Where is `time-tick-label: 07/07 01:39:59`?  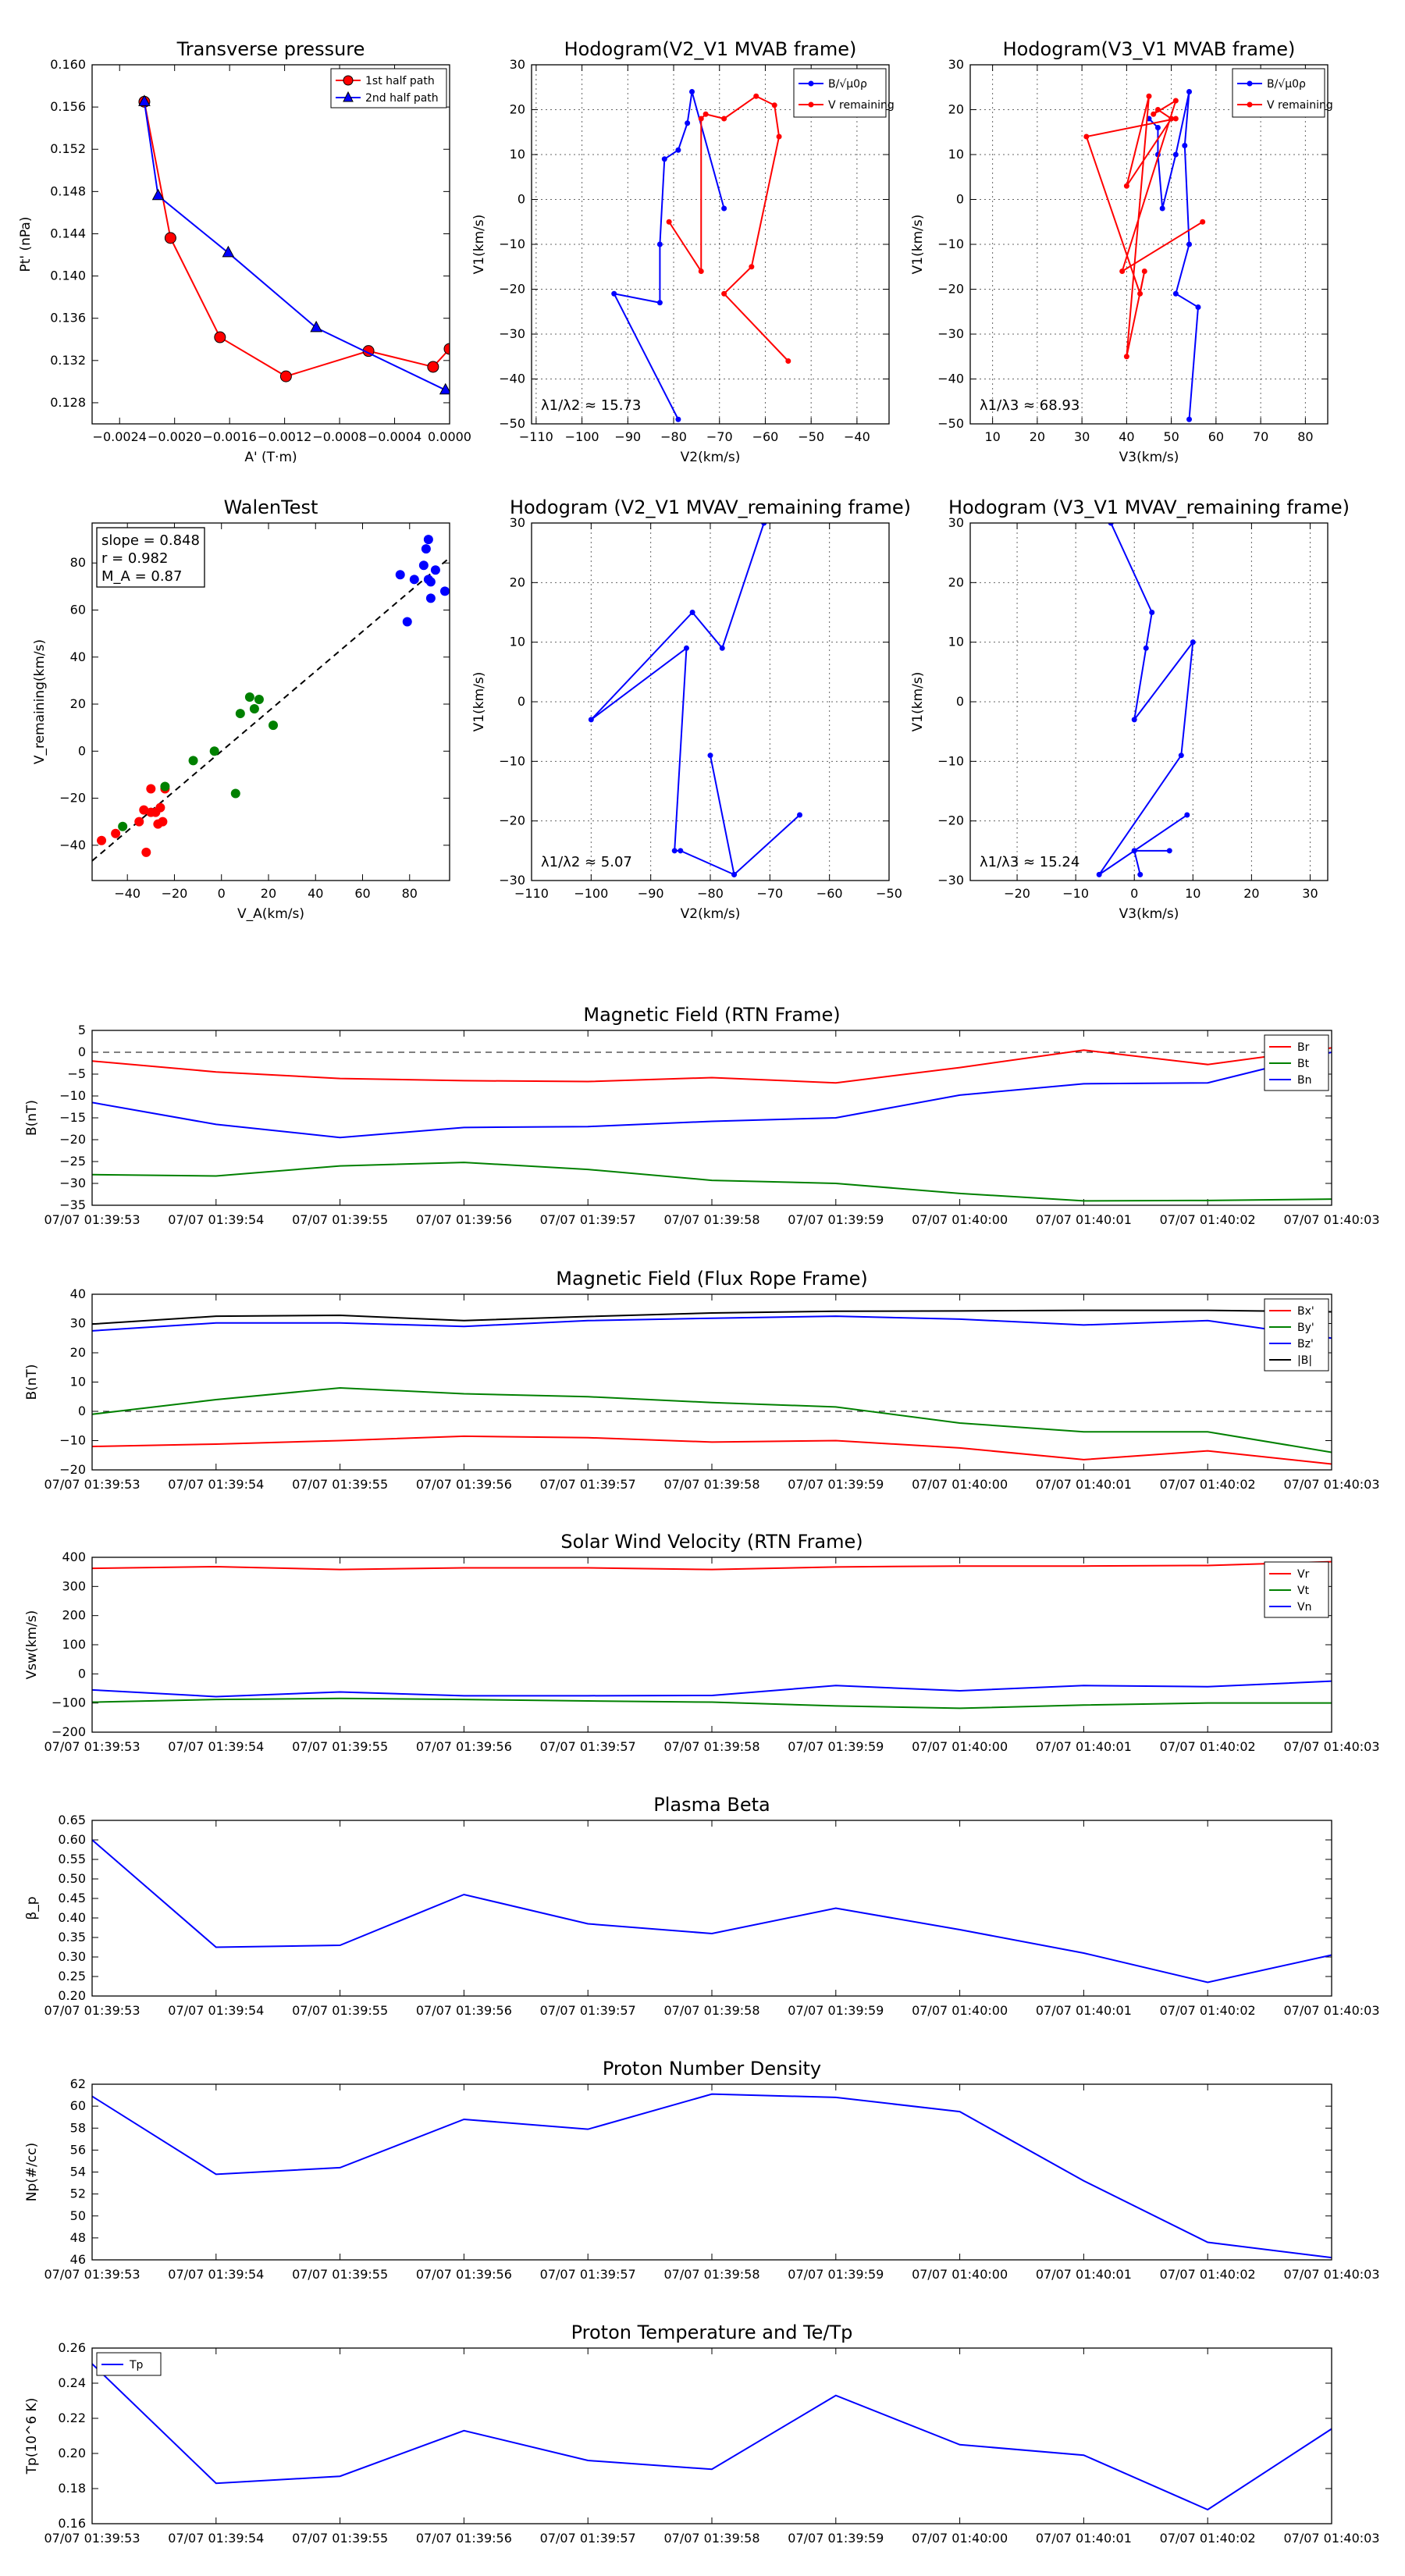
time-tick-label: 07/07 01:39:59 is located at coordinates (836, 2010).